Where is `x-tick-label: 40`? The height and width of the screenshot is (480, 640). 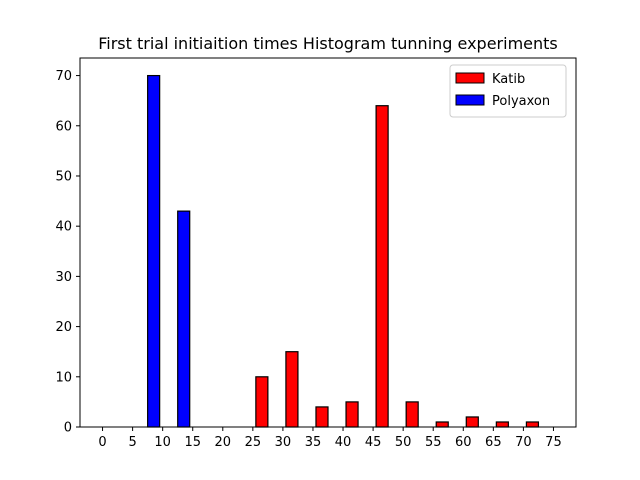 x-tick-label: 40 is located at coordinates (343, 442).